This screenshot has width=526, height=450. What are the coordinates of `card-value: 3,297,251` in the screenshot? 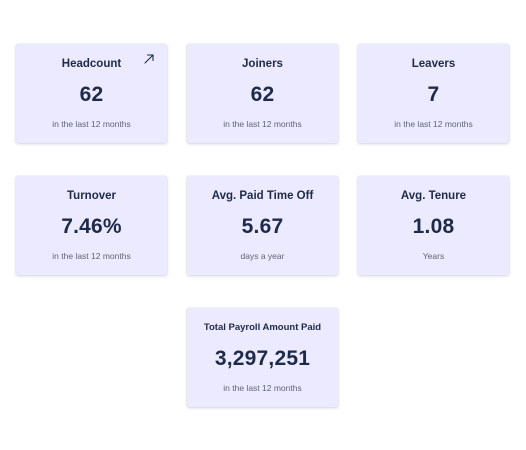 It's located at (262, 358).